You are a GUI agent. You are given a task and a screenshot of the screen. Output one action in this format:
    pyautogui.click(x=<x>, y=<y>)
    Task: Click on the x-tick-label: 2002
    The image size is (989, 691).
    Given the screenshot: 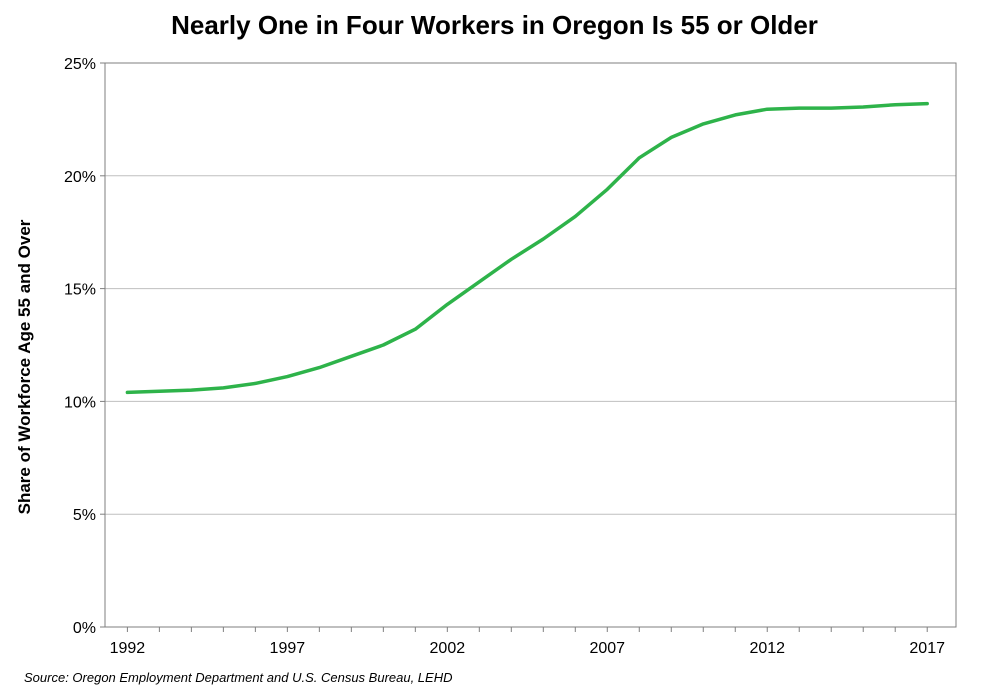 What is the action you would take?
    pyautogui.click(x=448, y=648)
    